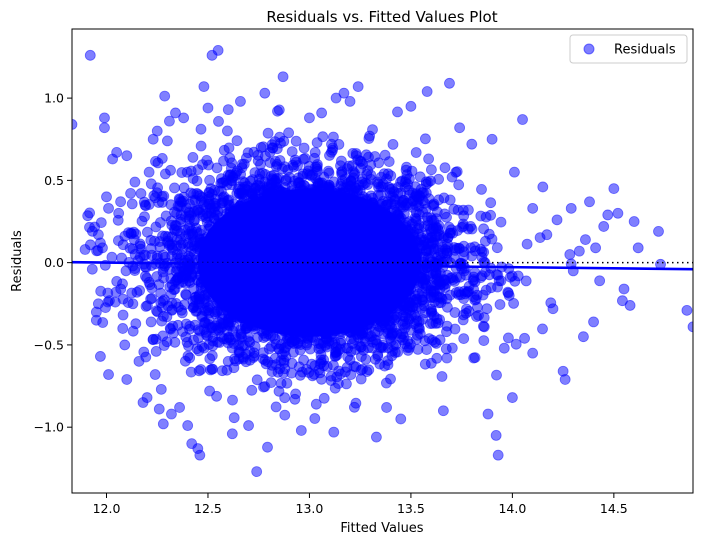  Describe the element at coordinates (645, 50) in the screenshot. I see `legend-label: Residuals` at that location.